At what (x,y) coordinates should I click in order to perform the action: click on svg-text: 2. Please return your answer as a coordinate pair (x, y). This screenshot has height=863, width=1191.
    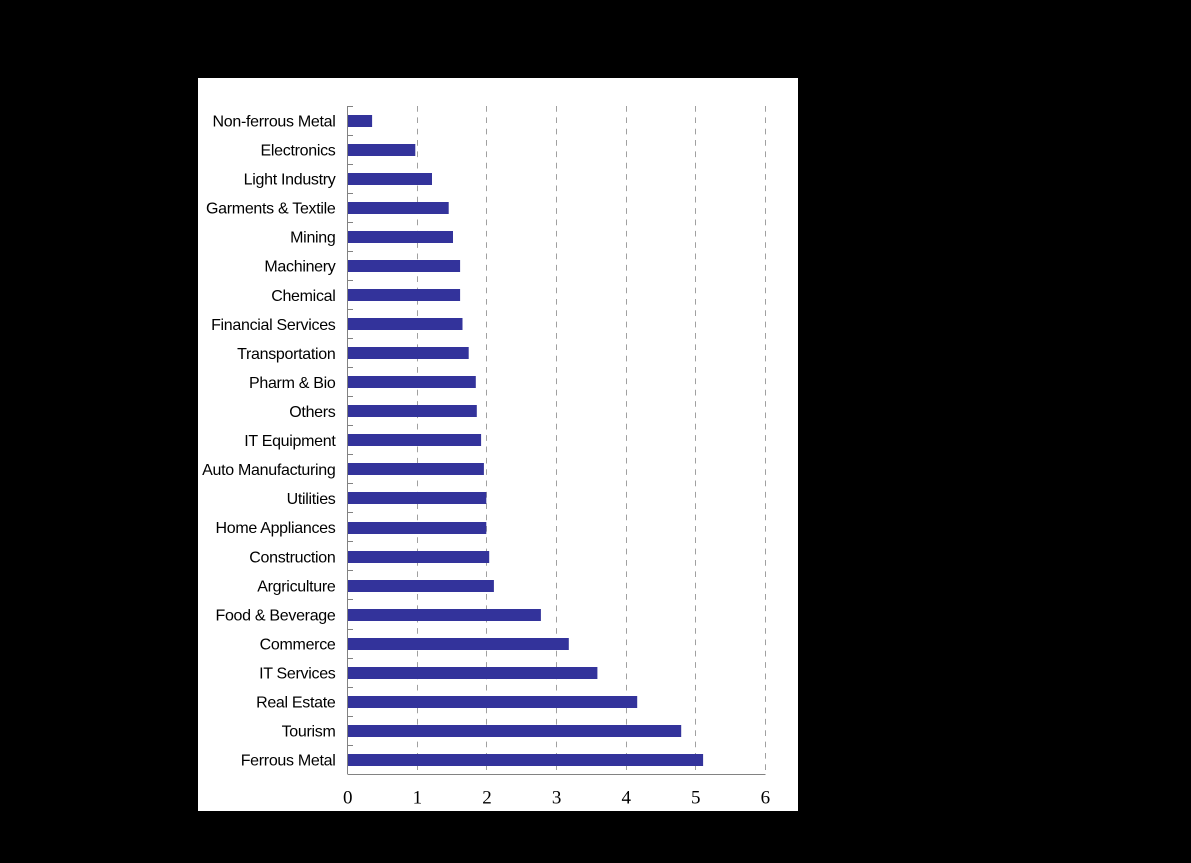
    Looking at the image, I should click on (487, 798).